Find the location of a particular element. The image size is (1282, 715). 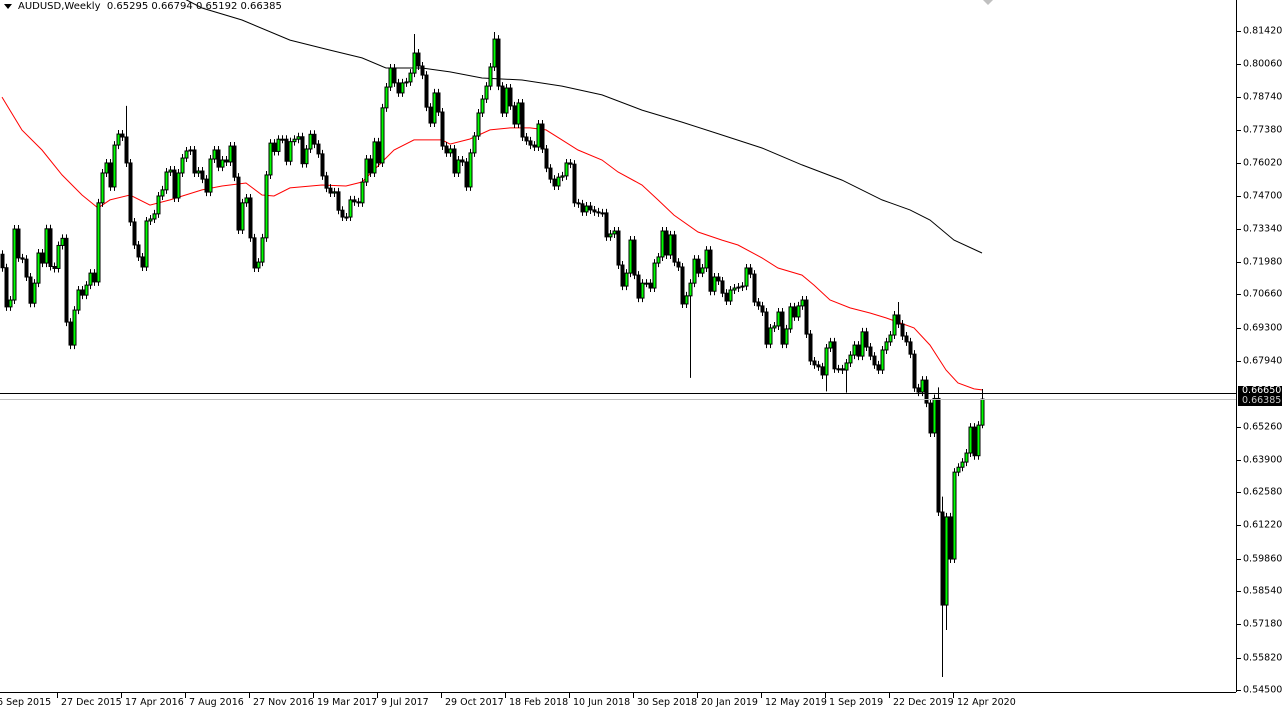

chart-shift-marker-icon is located at coordinates (988, 2).